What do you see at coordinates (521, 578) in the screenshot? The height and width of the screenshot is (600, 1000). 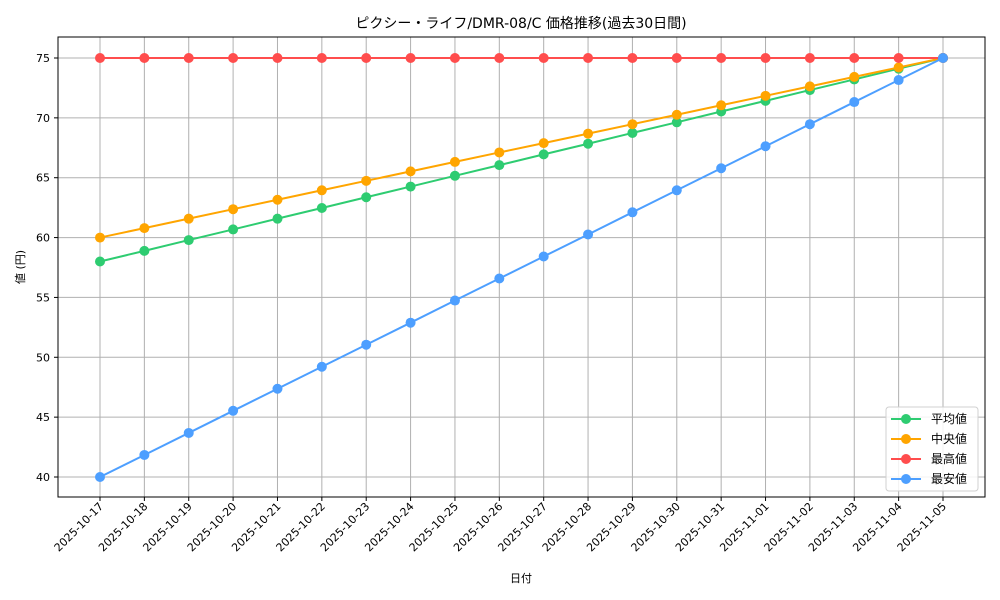 I see `x-axis-label: 日付` at bounding box center [521, 578].